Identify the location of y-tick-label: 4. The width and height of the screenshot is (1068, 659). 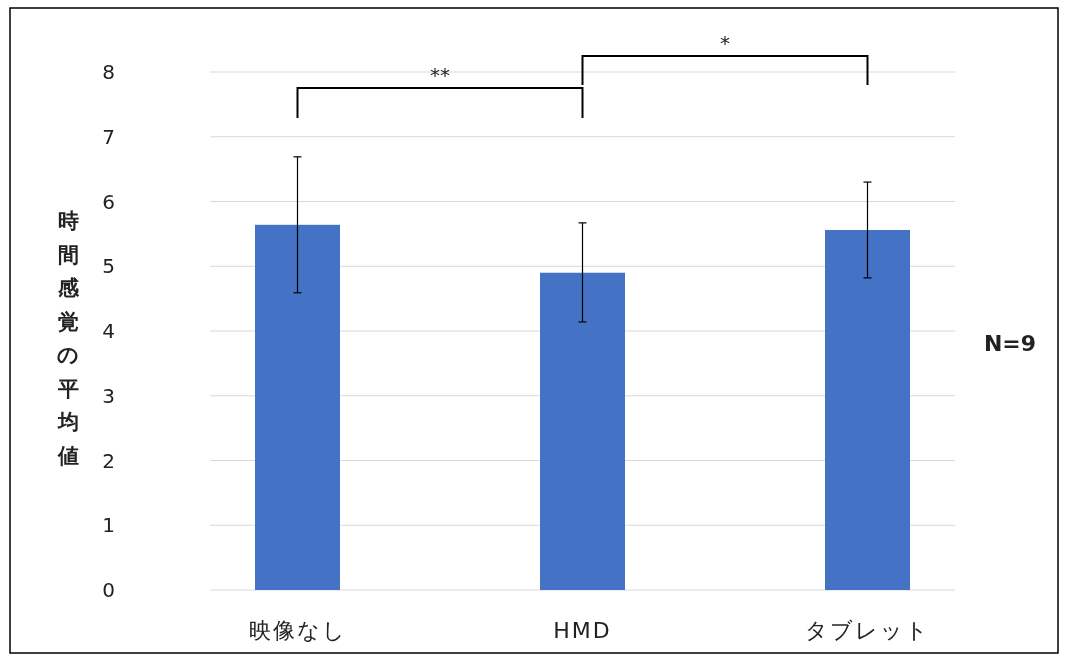
(108, 331).